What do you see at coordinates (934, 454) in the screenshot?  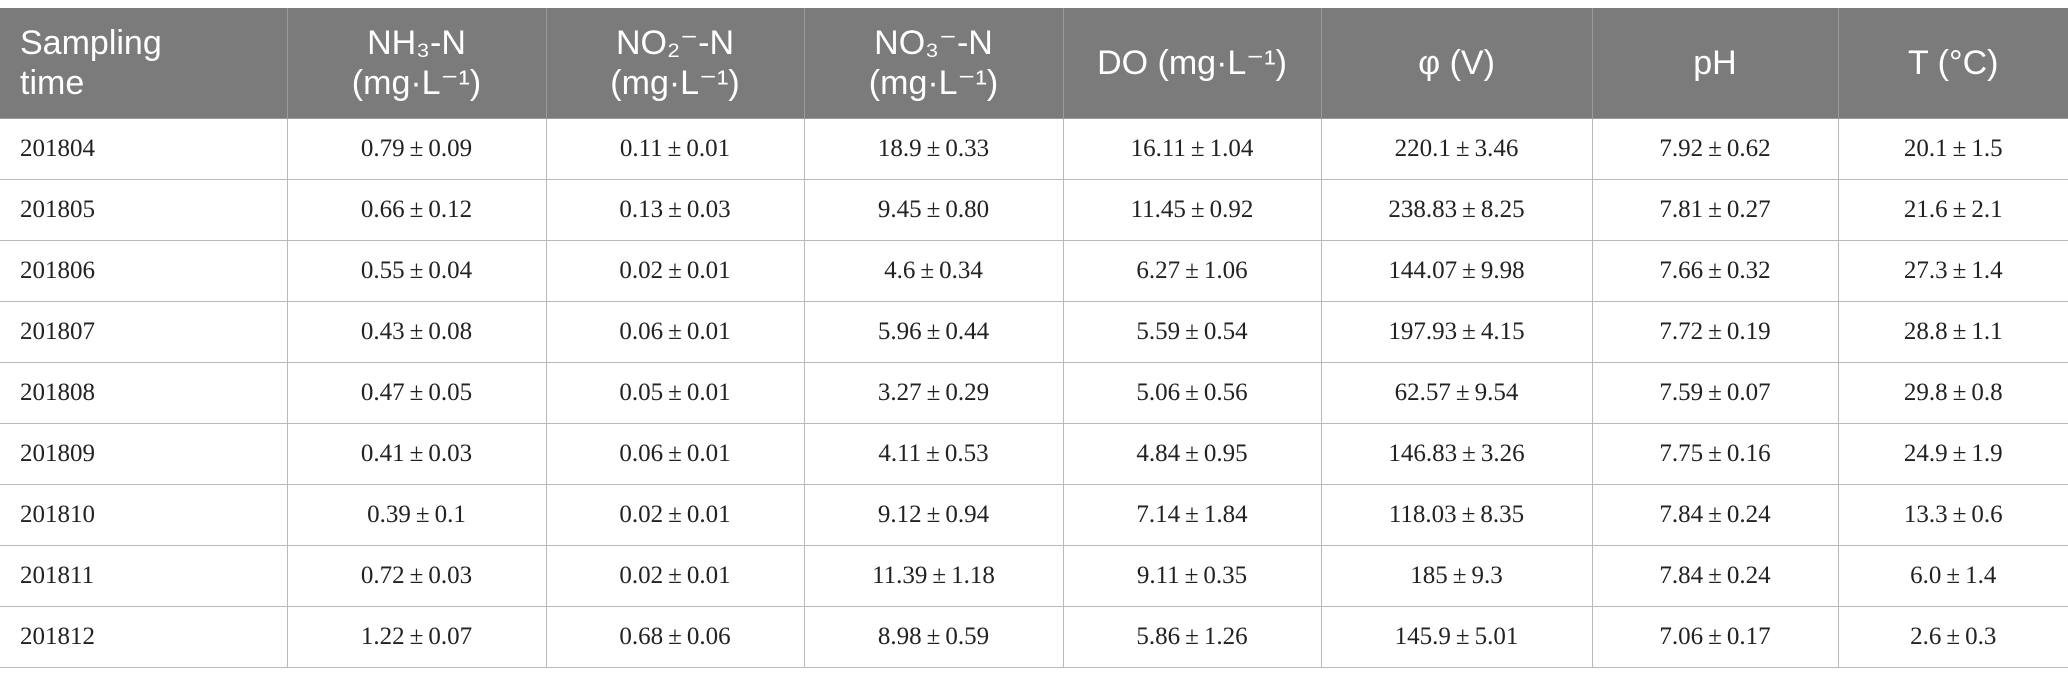 I see `cell-no3-n: 4.11 ± 0.53` at bounding box center [934, 454].